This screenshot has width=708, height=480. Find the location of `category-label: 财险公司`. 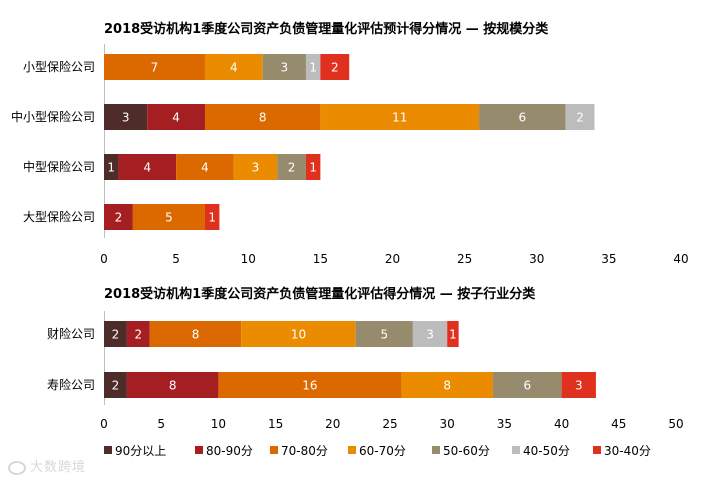

category-label: 财险公司 is located at coordinates (71, 333).